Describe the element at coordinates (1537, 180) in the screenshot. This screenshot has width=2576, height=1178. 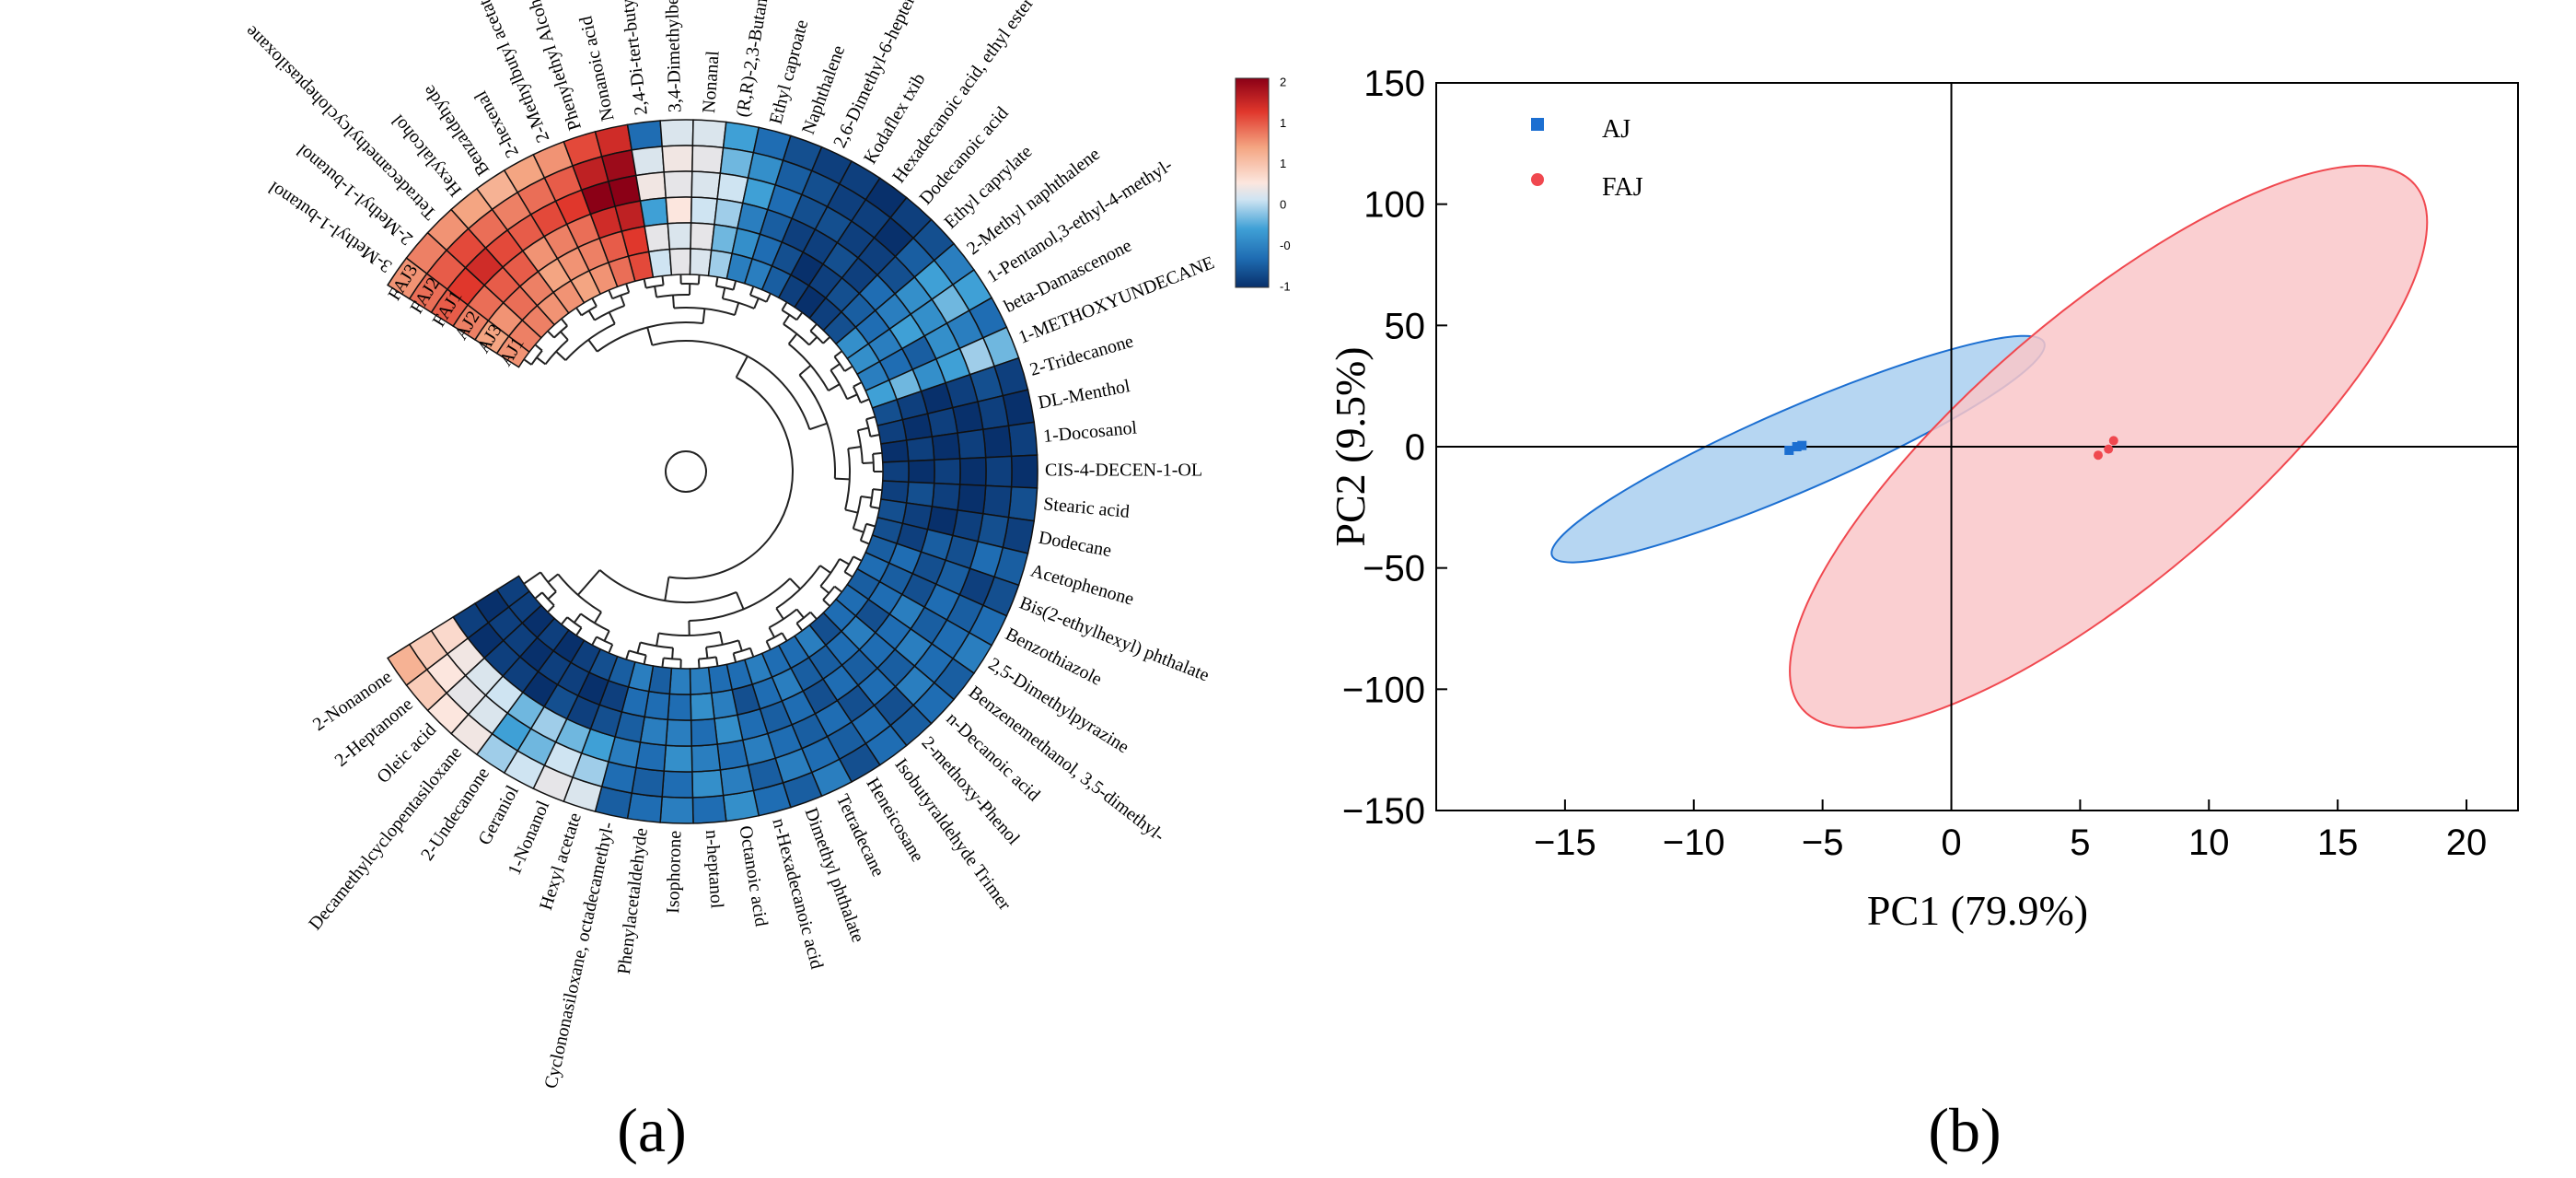
I see `legend-faj-marker` at that location.